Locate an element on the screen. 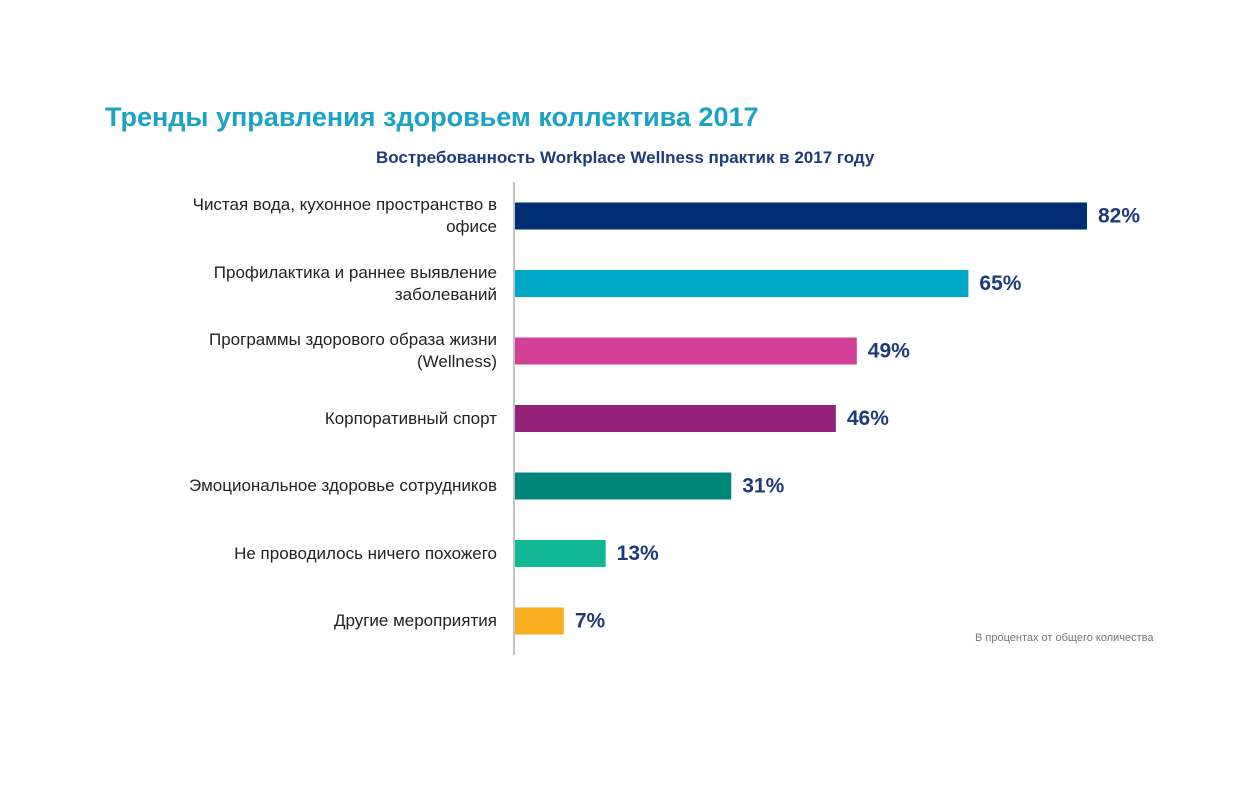  value-label: 46% is located at coordinates (868, 418).